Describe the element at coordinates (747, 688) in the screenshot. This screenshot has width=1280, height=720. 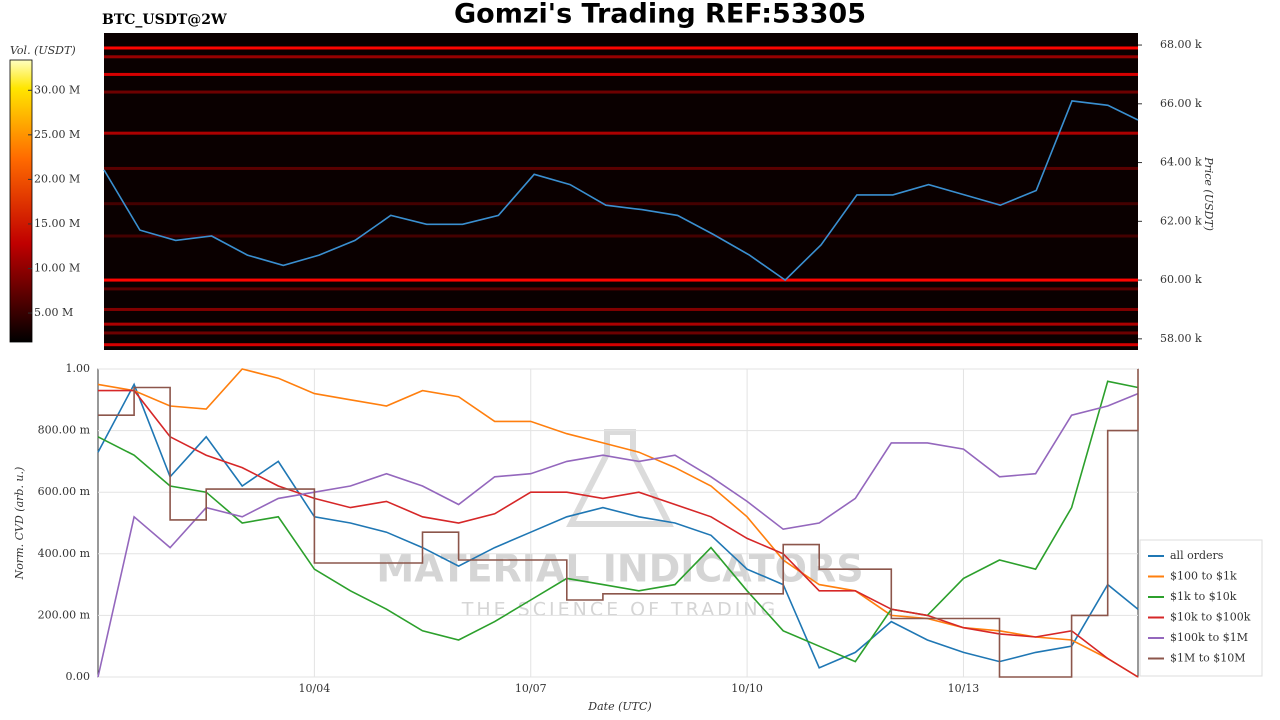
I see `x-tick-label: 10/10` at that location.